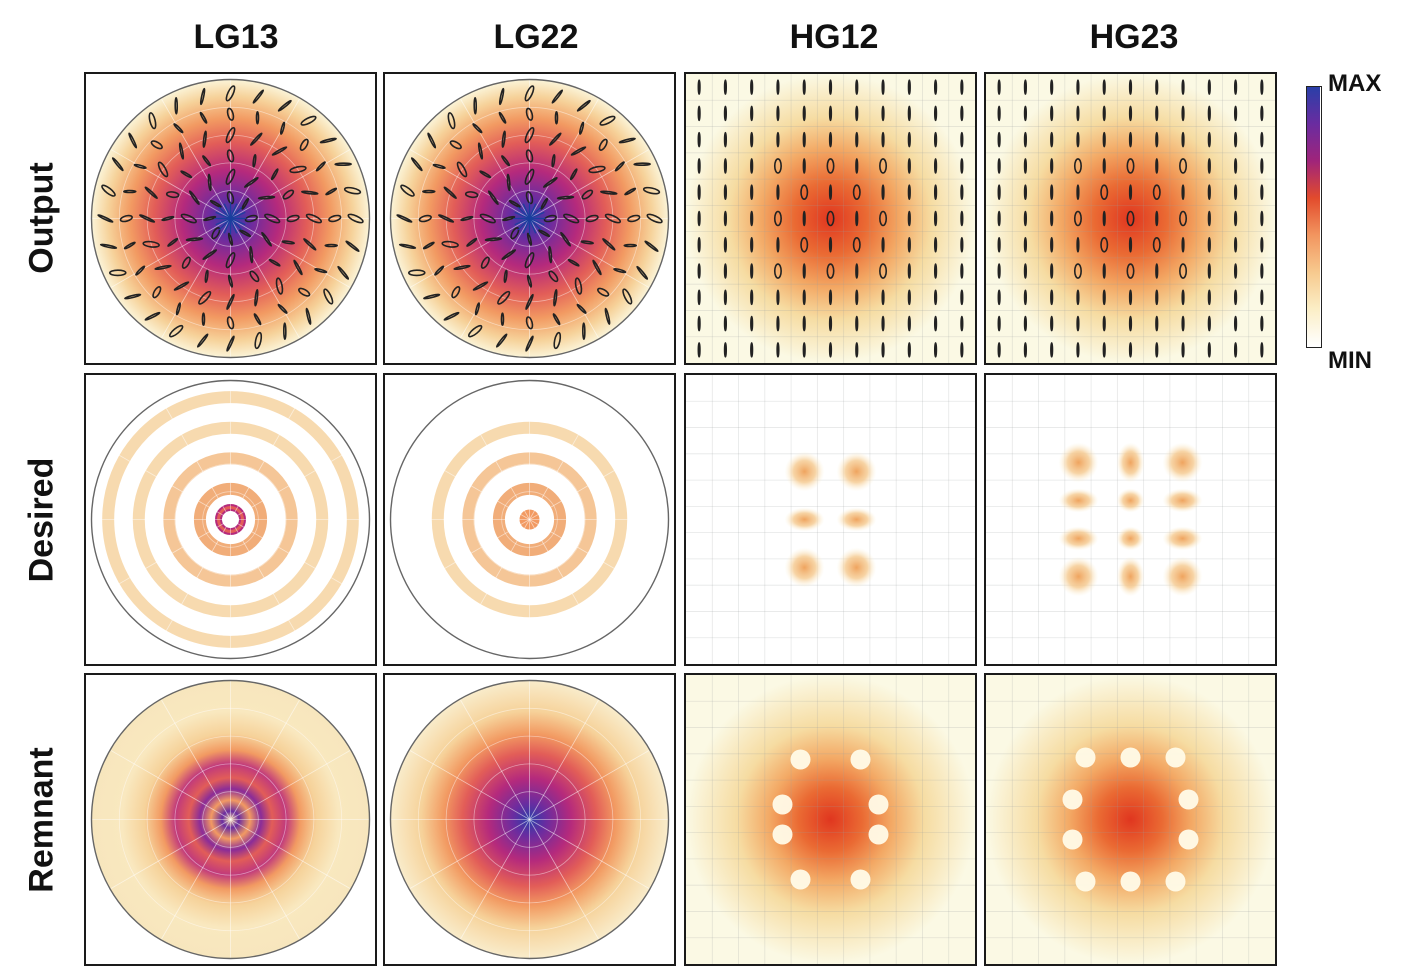 This screenshot has height=972, width=1411. What do you see at coordinates (1130, 218) in the screenshot?
I see `output-hg23-grid` at bounding box center [1130, 218].